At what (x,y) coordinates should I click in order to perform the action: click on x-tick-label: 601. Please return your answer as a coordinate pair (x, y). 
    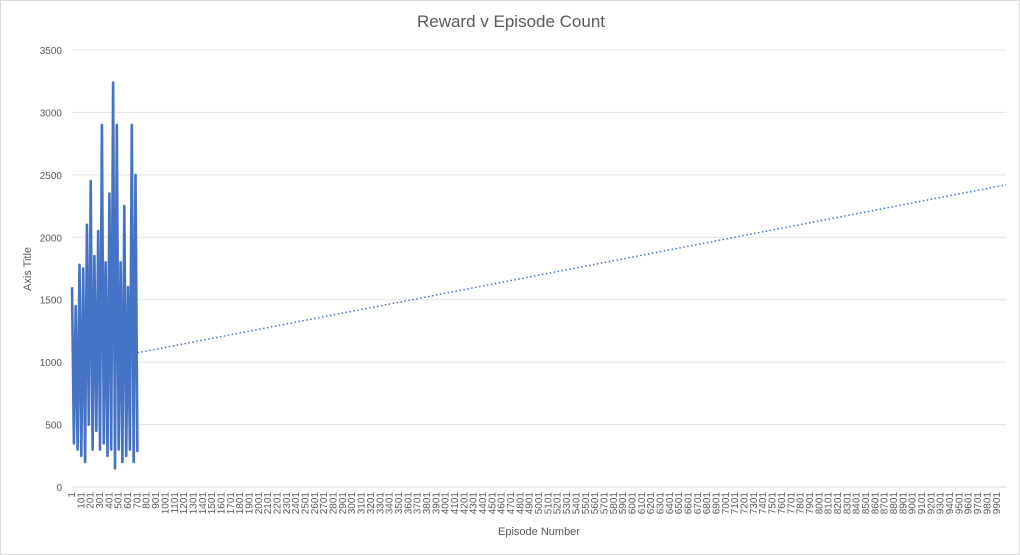
    Looking at the image, I should click on (128, 500).